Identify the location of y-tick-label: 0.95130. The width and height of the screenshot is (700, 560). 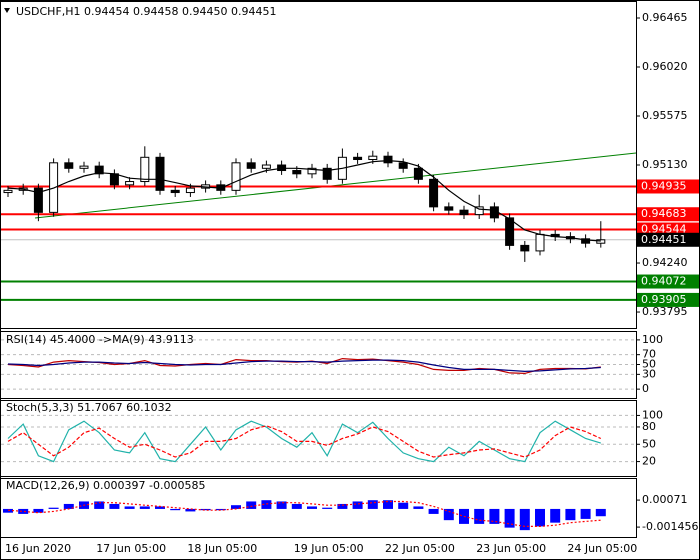
(665, 164).